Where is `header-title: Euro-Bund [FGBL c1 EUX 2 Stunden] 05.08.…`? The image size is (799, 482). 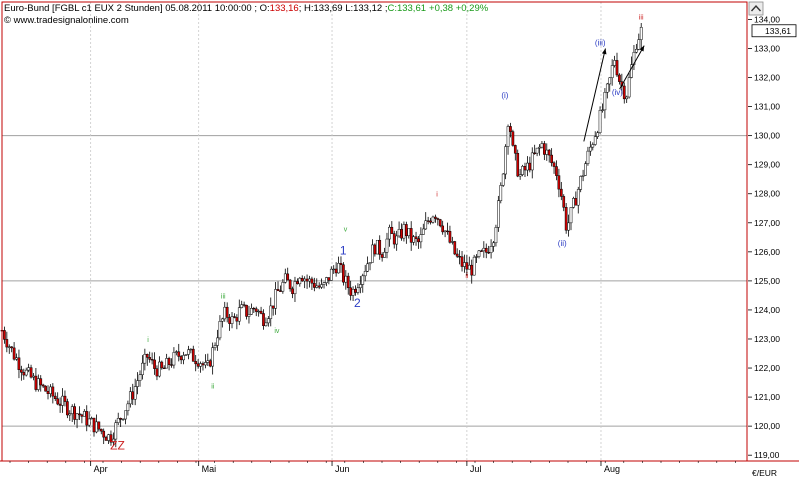 header-title: Euro-Bund [FGBL c1 EUX 2 Stunden] 05.08.… is located at coordinates (137, 8).